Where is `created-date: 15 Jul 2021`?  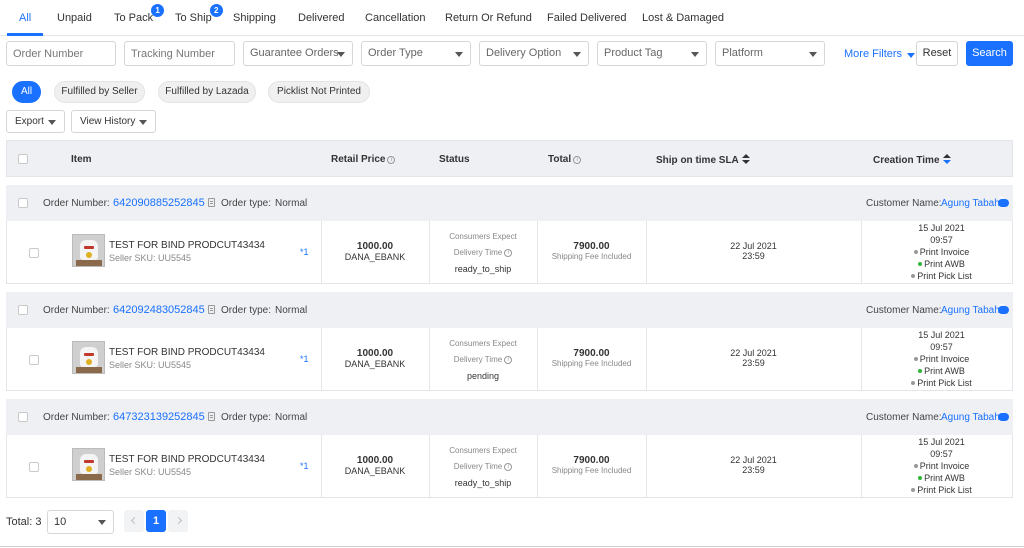 created-date: 15 Jul 2021 is located at coordinates (941, 442).